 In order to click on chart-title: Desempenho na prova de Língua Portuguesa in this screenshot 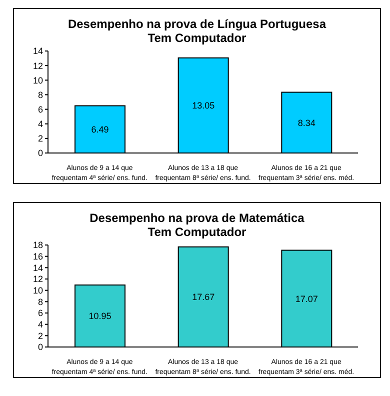, I will do `click(197, 24)`.